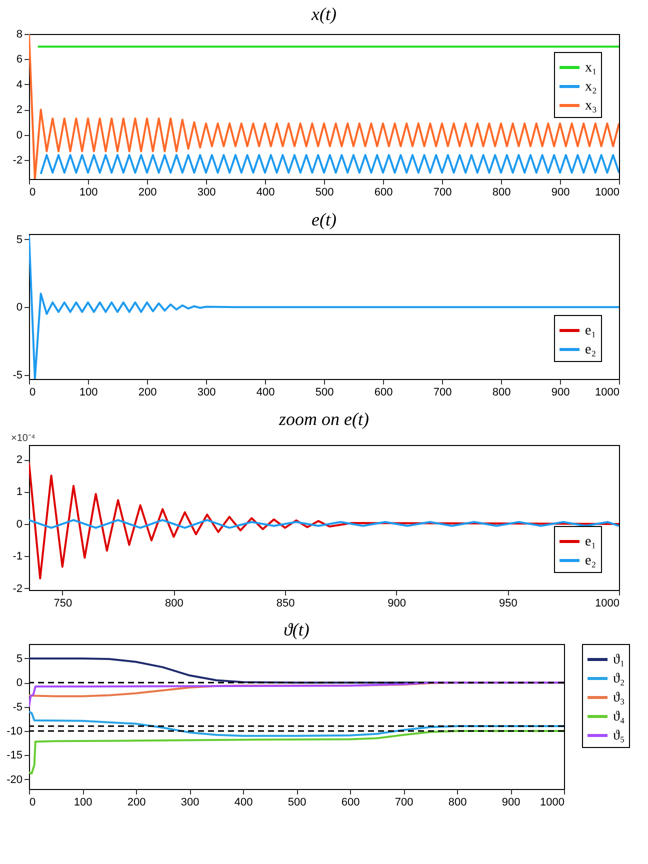 The width and height of the screenshot is (648, 864). I want to click on chart-title: ϑ(t), so click(297, 630).